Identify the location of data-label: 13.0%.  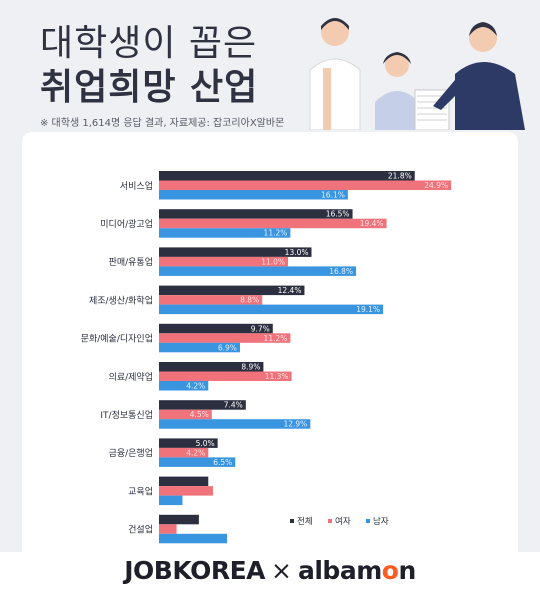
(297, 252).